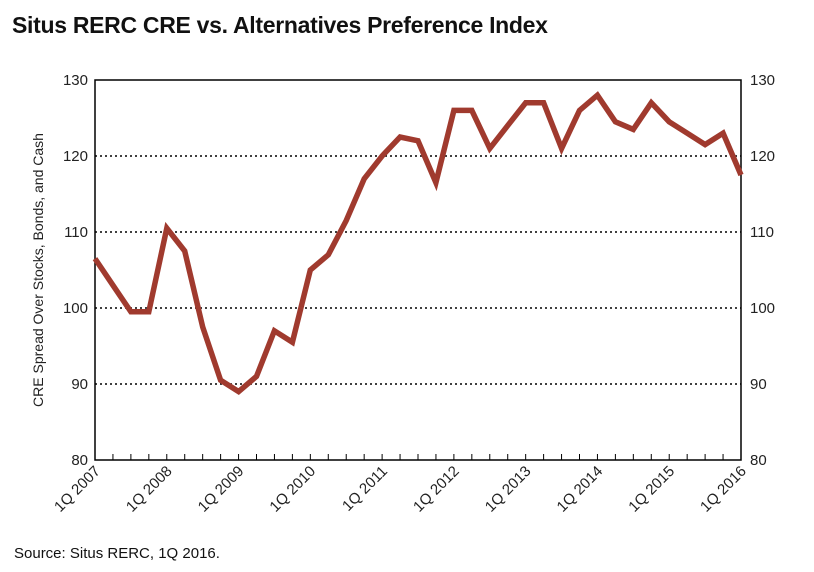 The image size is (814, 572). What do you see at coordinates (762, 308) in the screenshot?
I see `y-tick-label-right: 100` at bounding box center [762, 308].